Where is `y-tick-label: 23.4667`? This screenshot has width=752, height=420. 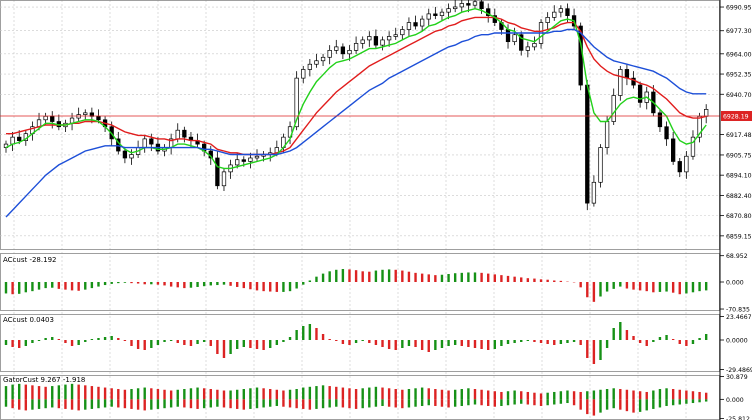
y-tick-label: 23.4667 is located at coordinates (739, 317).